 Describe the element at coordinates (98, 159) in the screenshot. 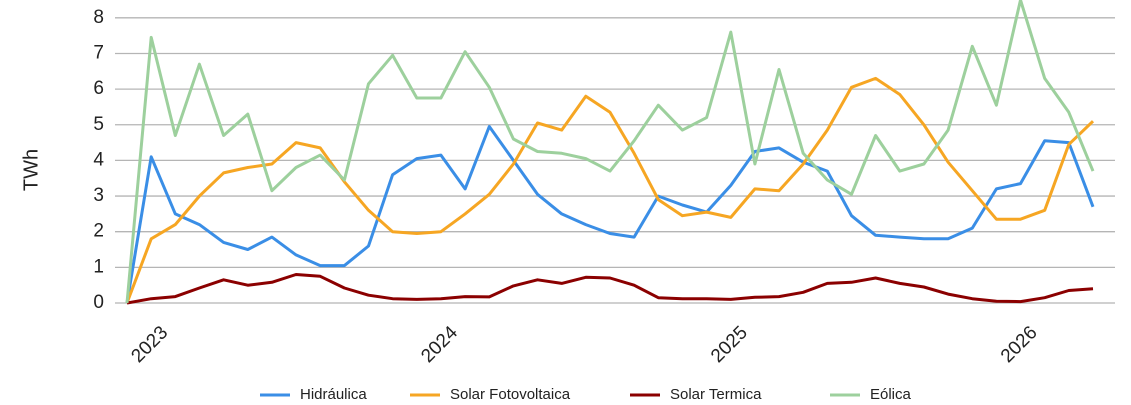

I see `y-tick-label: 4` at that location.